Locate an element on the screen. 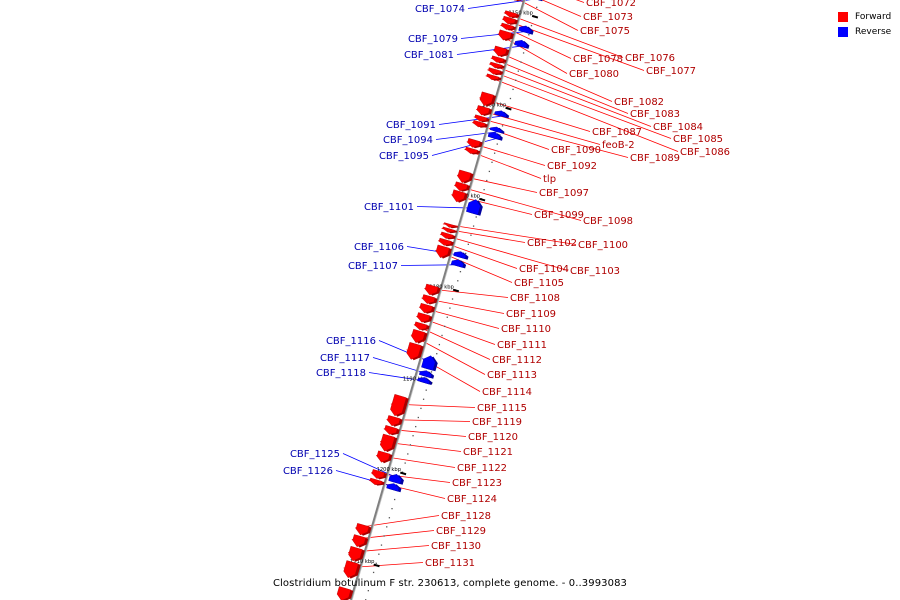  gene-label: feoB-2 is located at coordinates (618, 145).